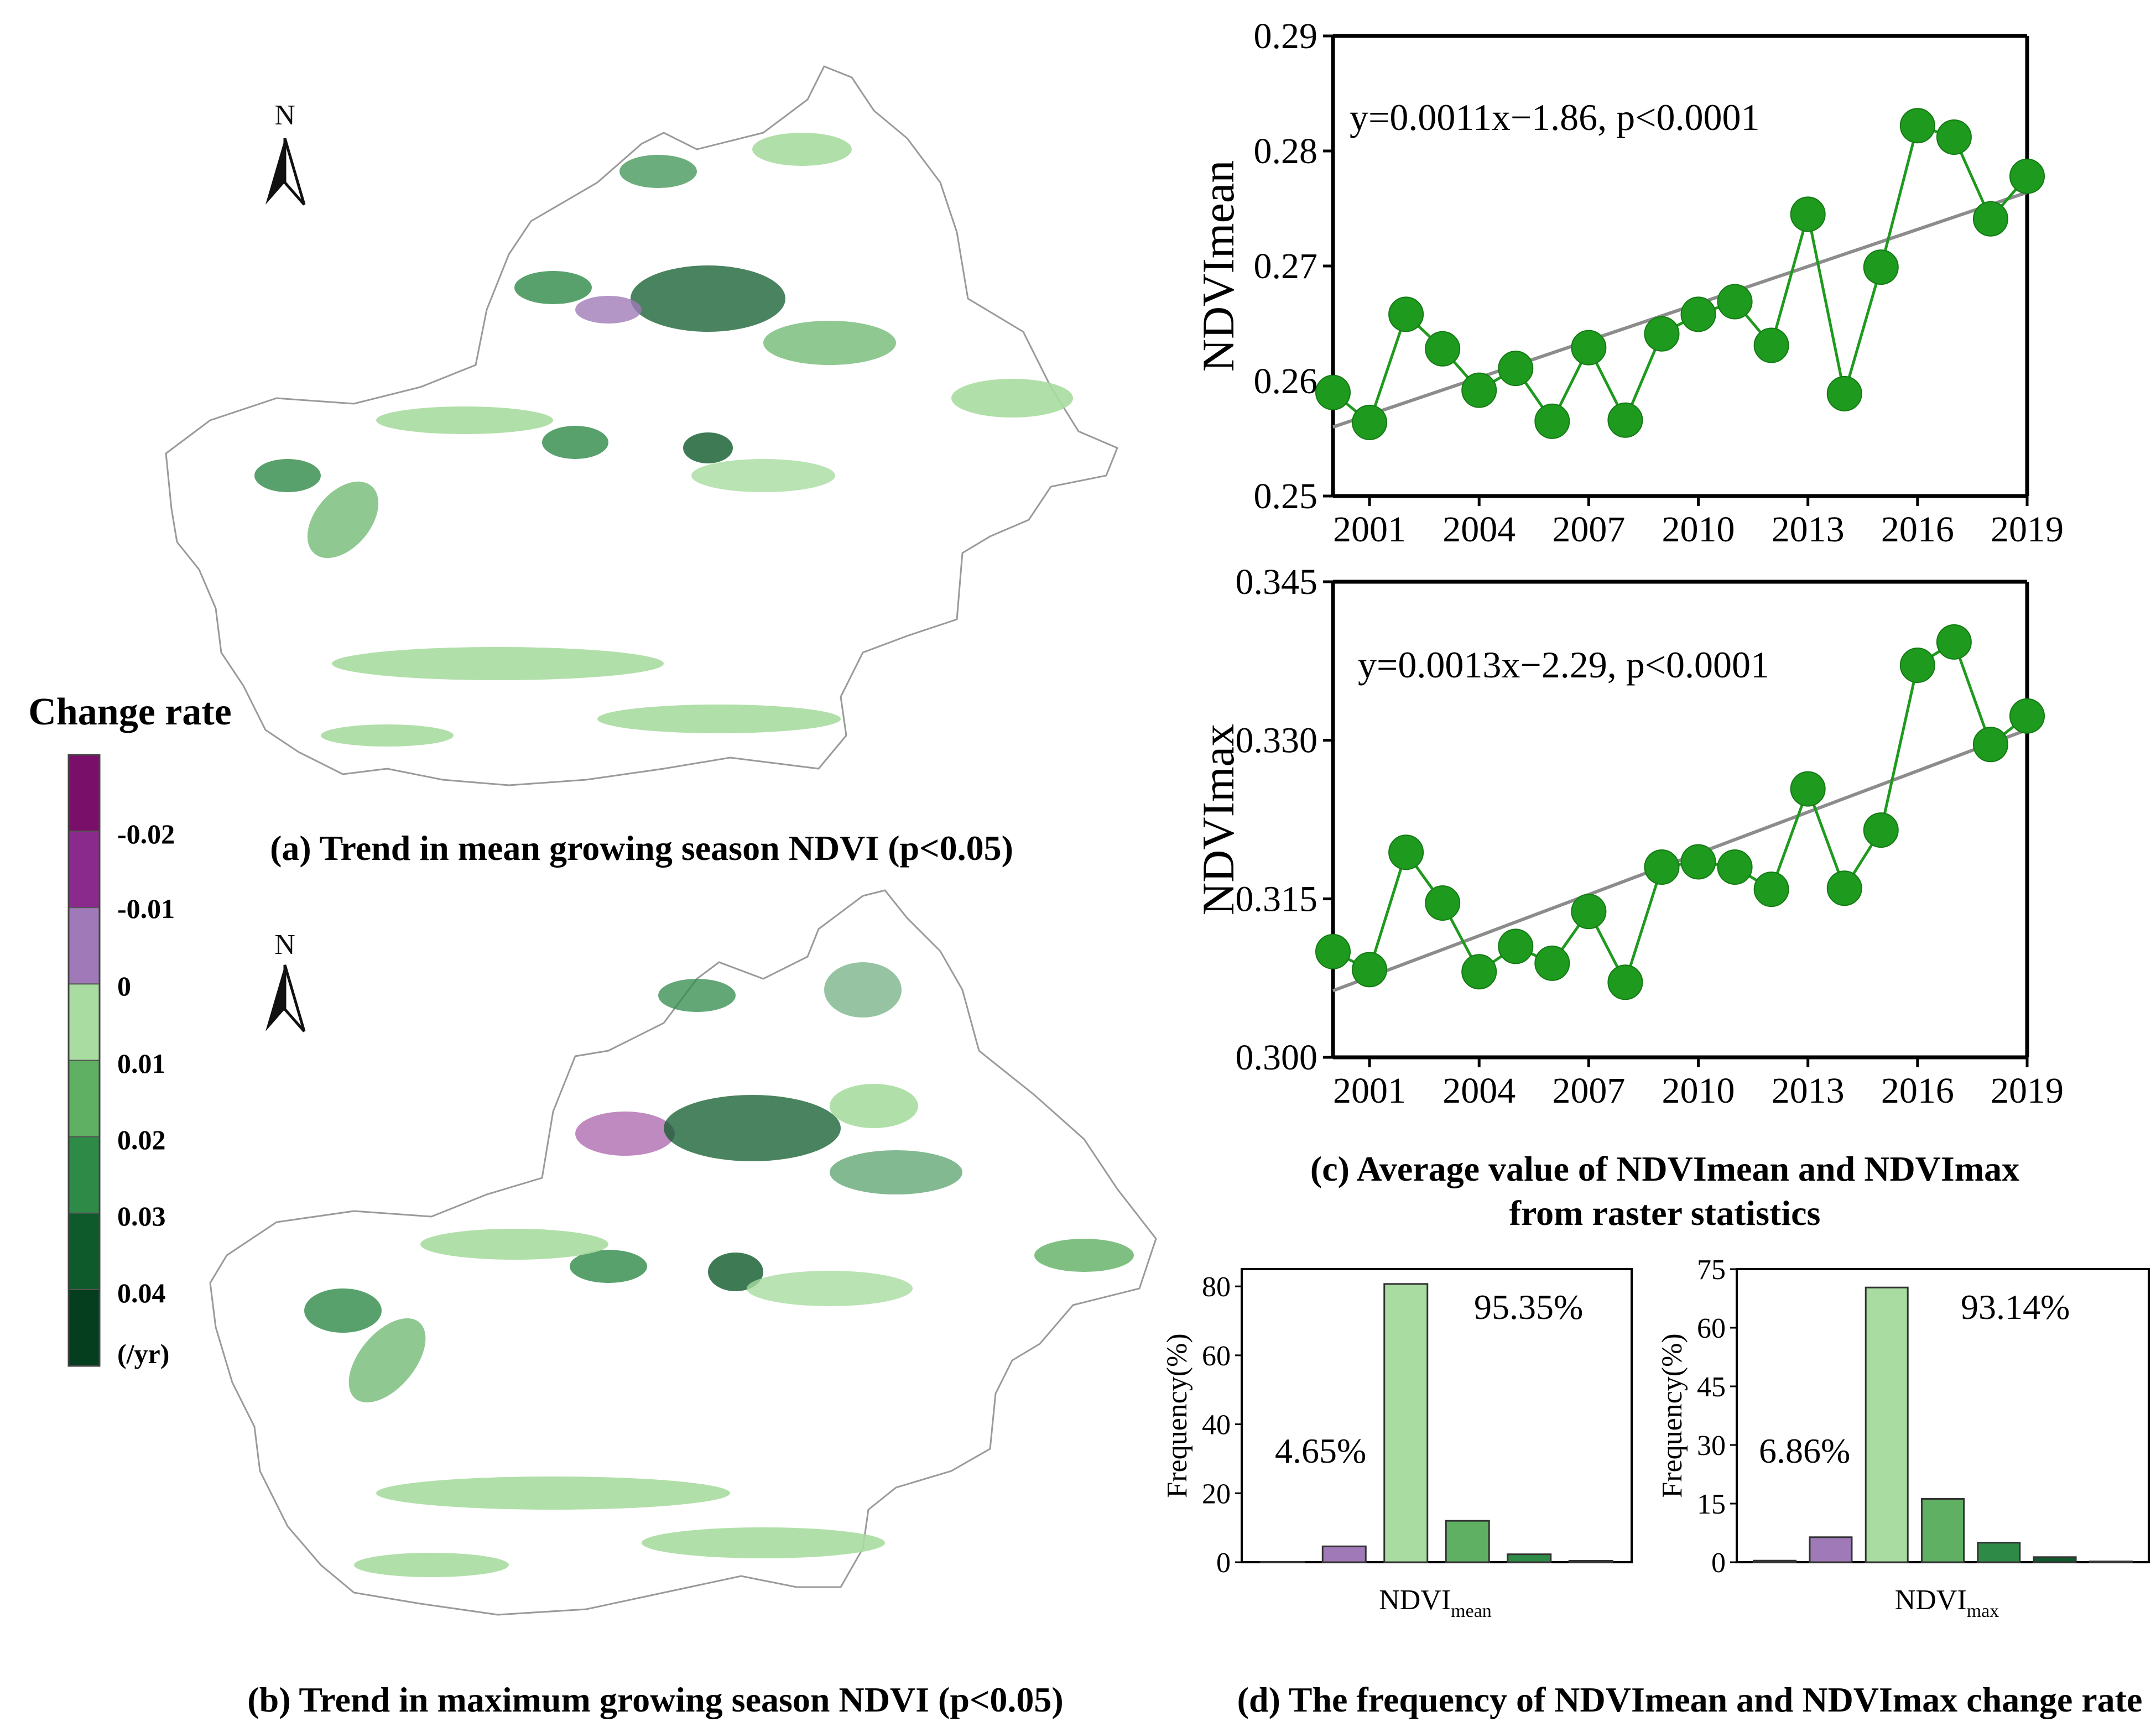 The height and width of the screenshot is (1727, 2156). Describe the element at coordinates (141, 1139) in the screenshot. I see `legend-label: 0.02` at that location.